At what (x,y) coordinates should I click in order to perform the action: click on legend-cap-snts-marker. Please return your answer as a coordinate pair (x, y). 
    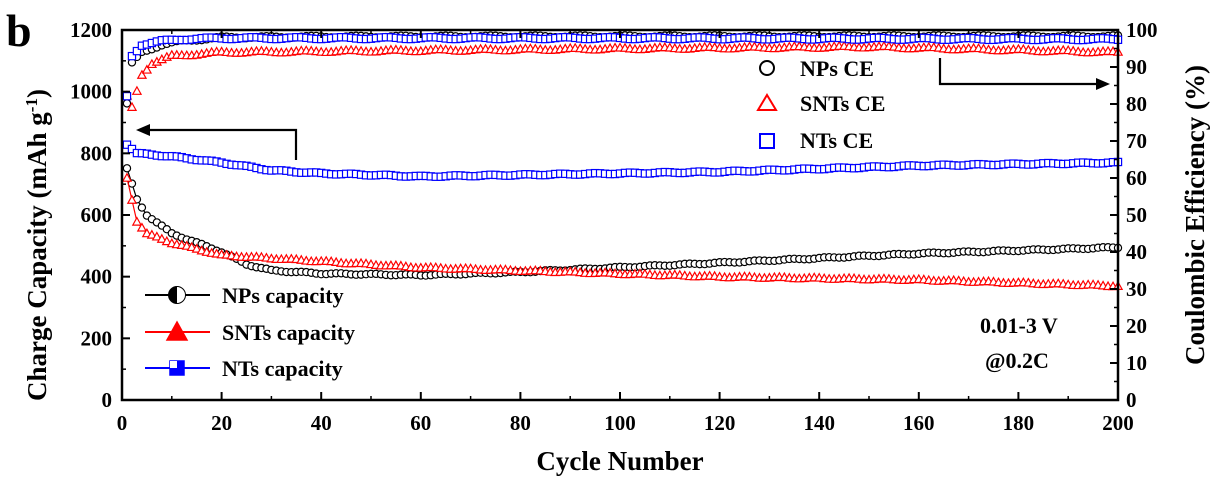
    Looking at the image, I should click on (177, 330).